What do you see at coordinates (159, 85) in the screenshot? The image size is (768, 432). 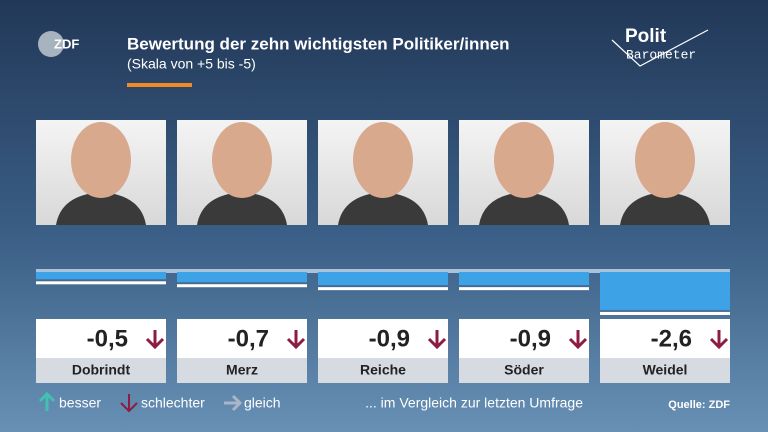 I see `title-underline` at bounding box center [159, 85].